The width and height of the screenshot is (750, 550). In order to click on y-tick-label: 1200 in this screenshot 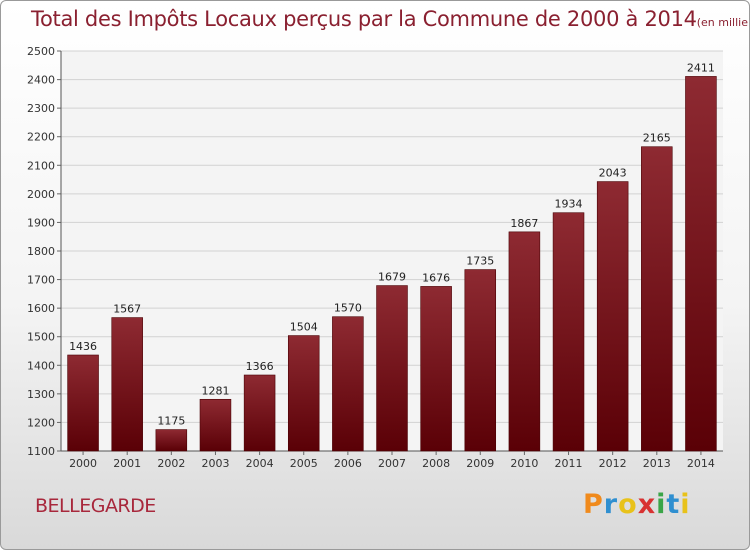, I will do `click(41, 422)`.